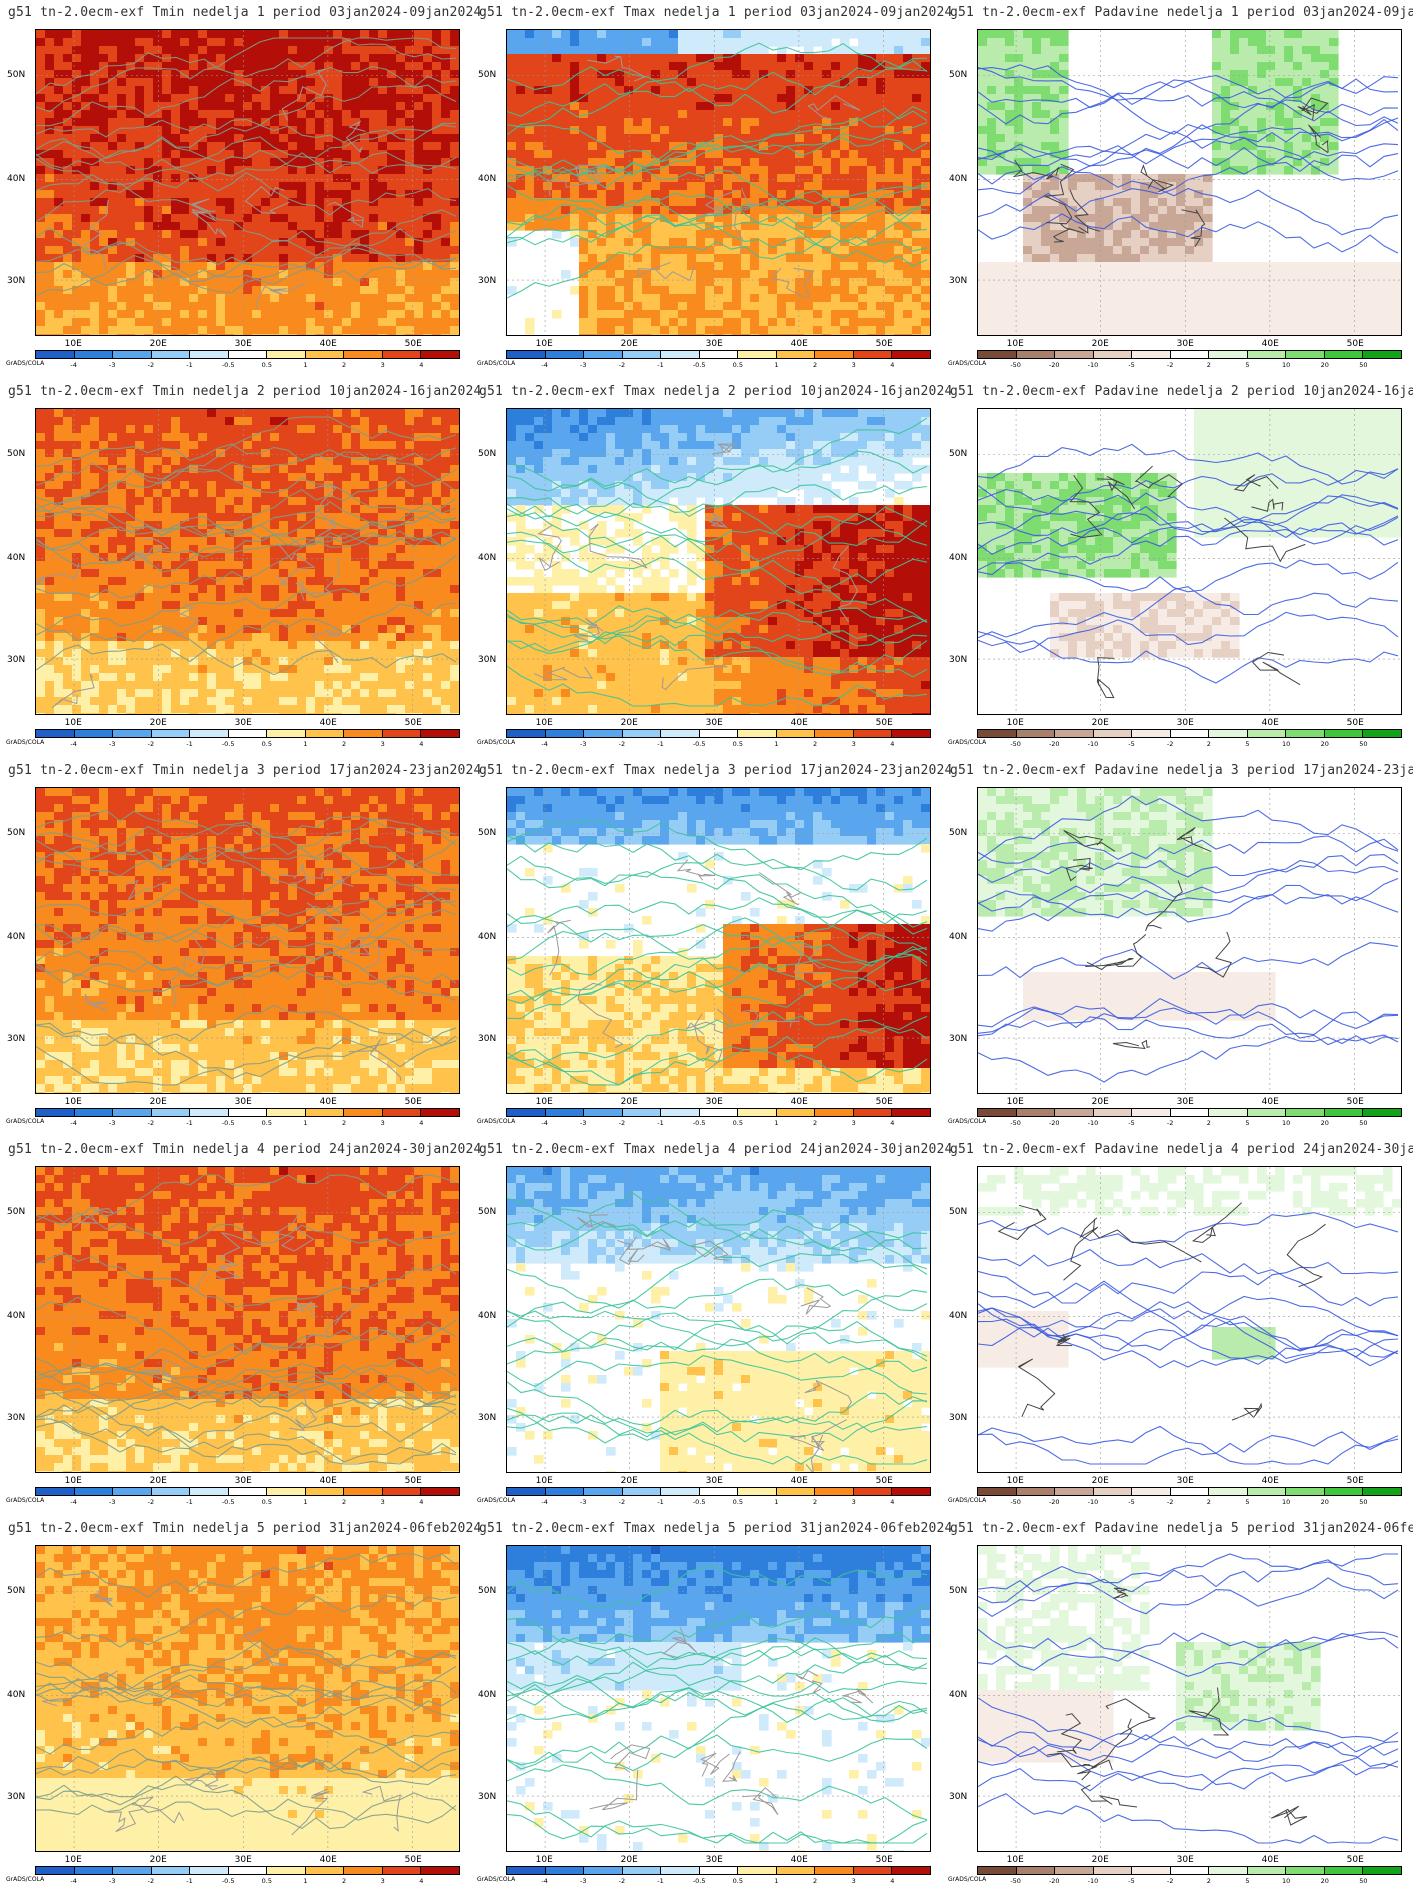 The width and height of the screenshot is (1413, 1895). I want to click on color-bar-tick-label: -5, so click(1131, 1502).